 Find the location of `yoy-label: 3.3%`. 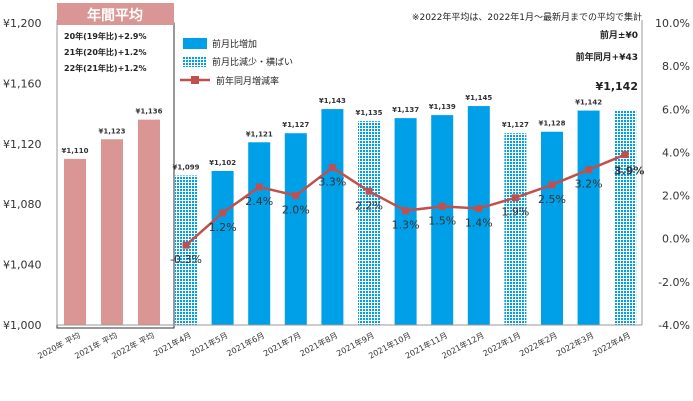

yoy-label: 3.3% is located at coordinates (332, 182).